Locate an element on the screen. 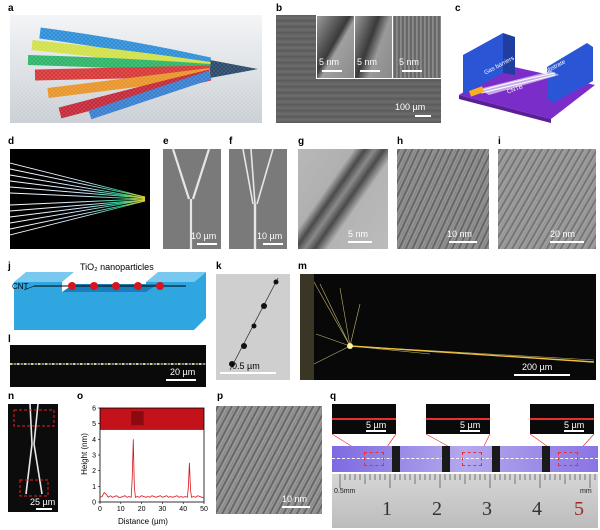  panel-label-a: a is located at coordinates (11, 8).